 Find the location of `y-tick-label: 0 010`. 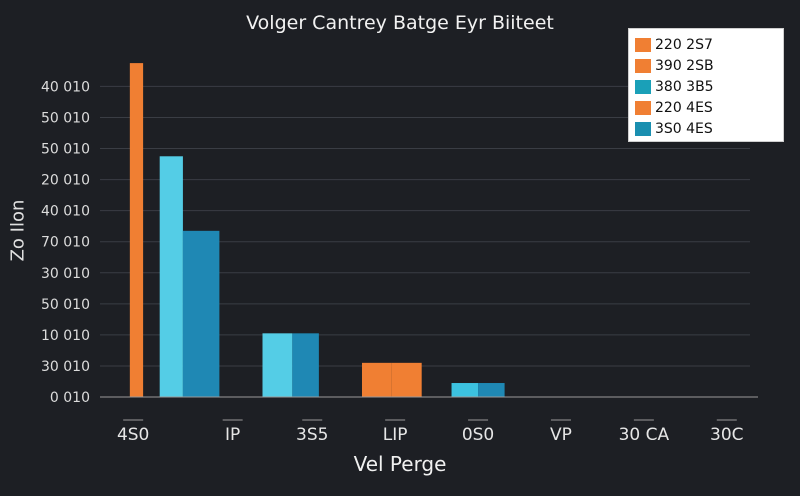

y-tick-label: 0 010 is located at coordinates (70, 398).